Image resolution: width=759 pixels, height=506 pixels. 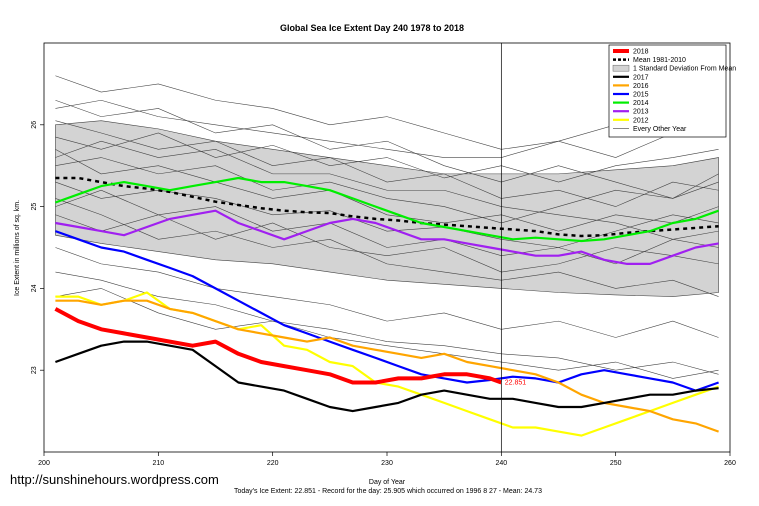 I want to click on x-axis-label: Day of Year, so click(x=387, y=482).